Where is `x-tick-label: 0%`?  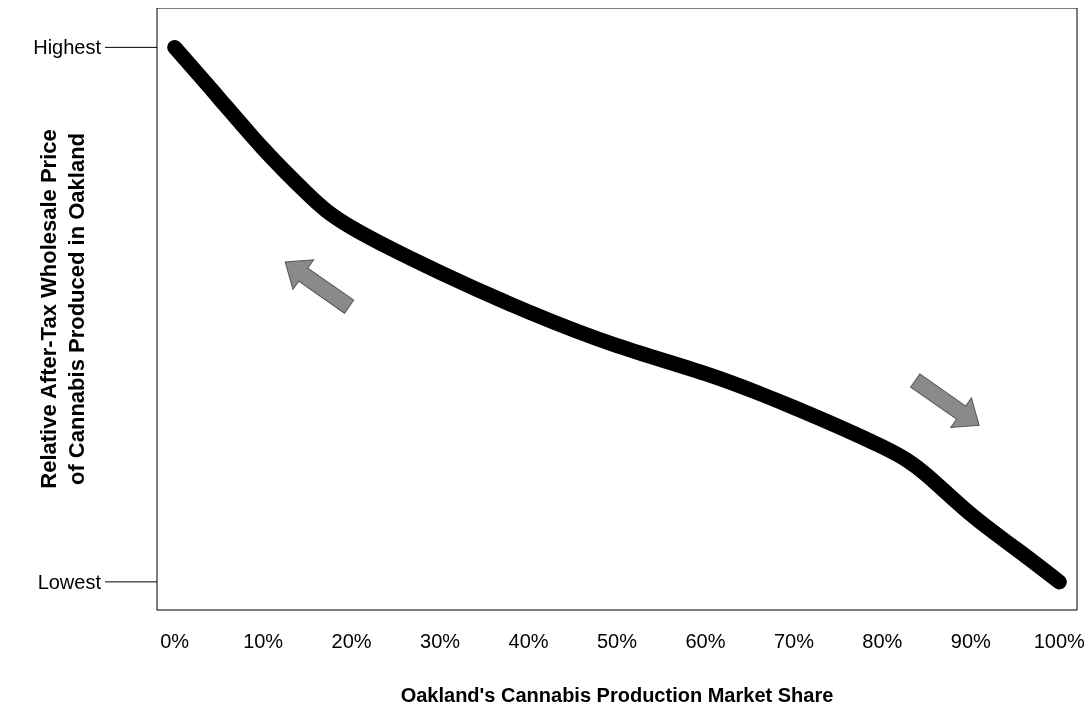 x-tick-label: 0% is located at coordinates (175, 641).